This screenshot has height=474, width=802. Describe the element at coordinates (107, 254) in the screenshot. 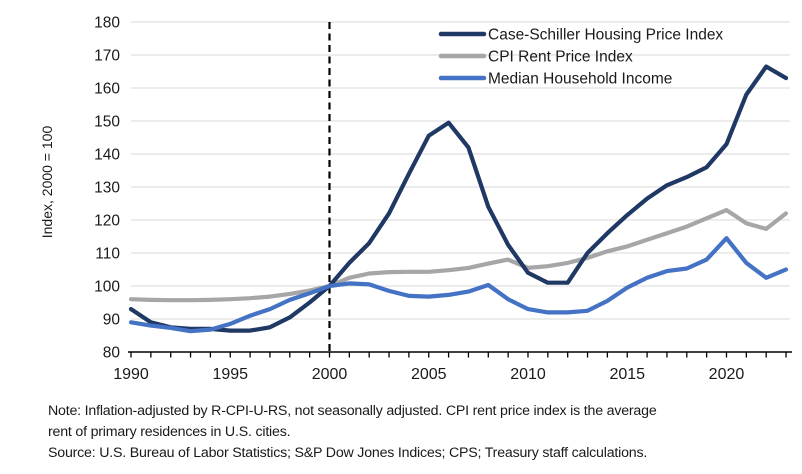

I see `y-tick-label-110: 110` at that location.